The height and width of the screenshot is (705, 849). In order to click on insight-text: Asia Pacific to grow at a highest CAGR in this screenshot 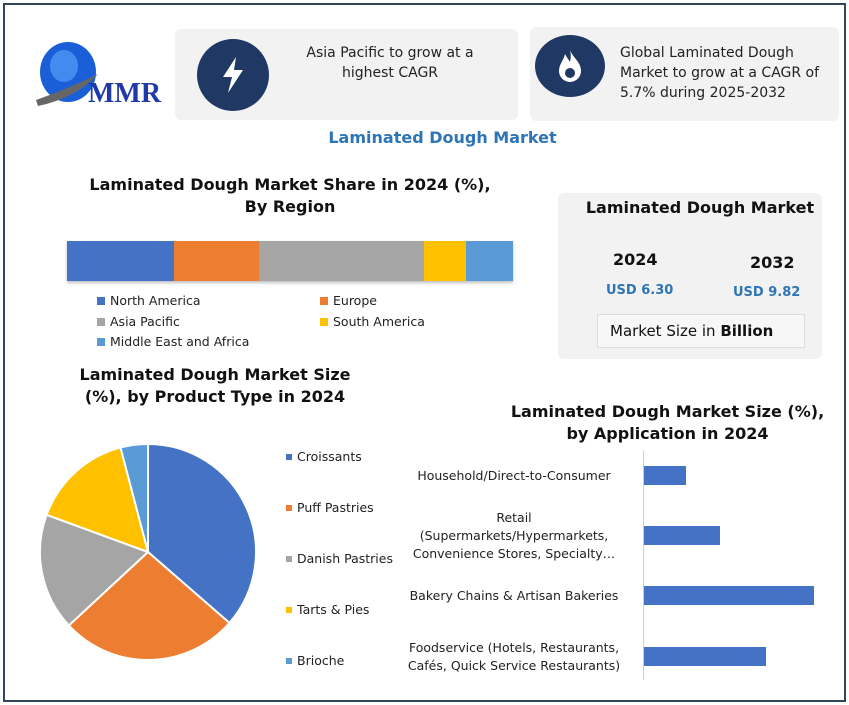, I will do `click(390, 63)`.